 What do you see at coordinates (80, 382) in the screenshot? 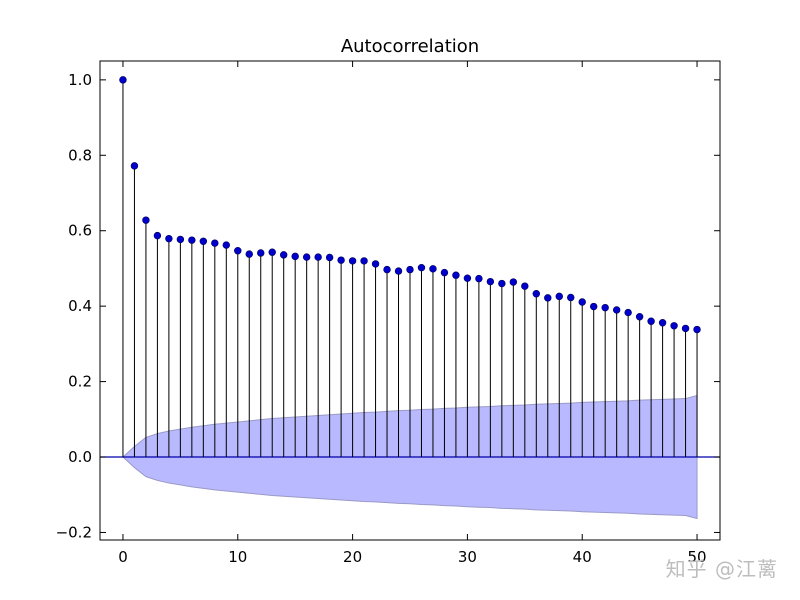
I see `y-tick-label-2: 0.2` at bounding box center [80, 382].